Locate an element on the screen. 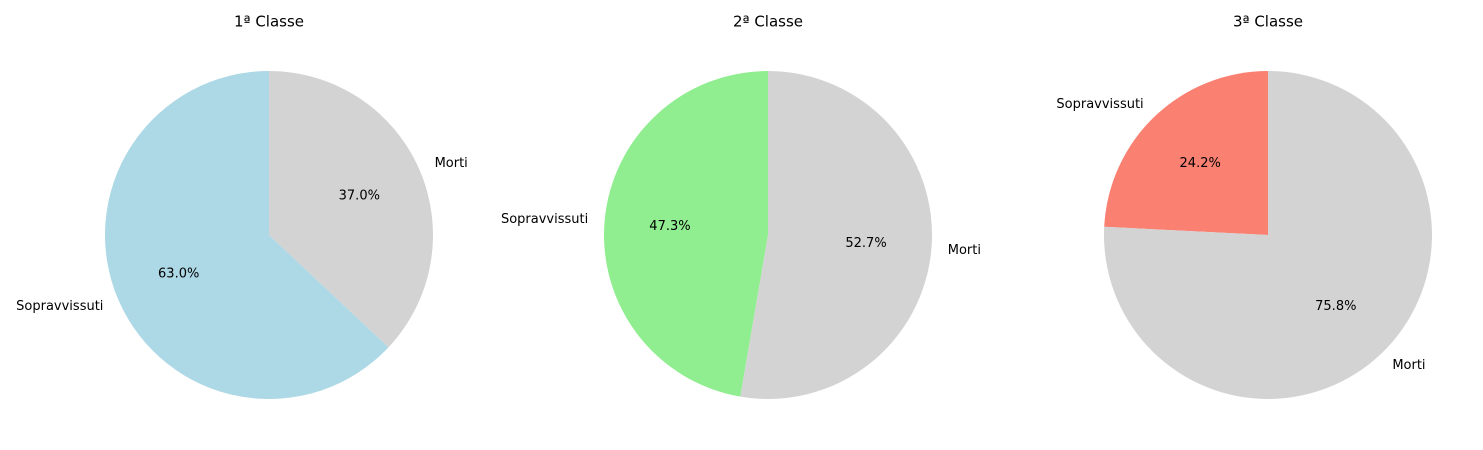  slice-percent-label: 47.3% is located at coordinates (669, 226).